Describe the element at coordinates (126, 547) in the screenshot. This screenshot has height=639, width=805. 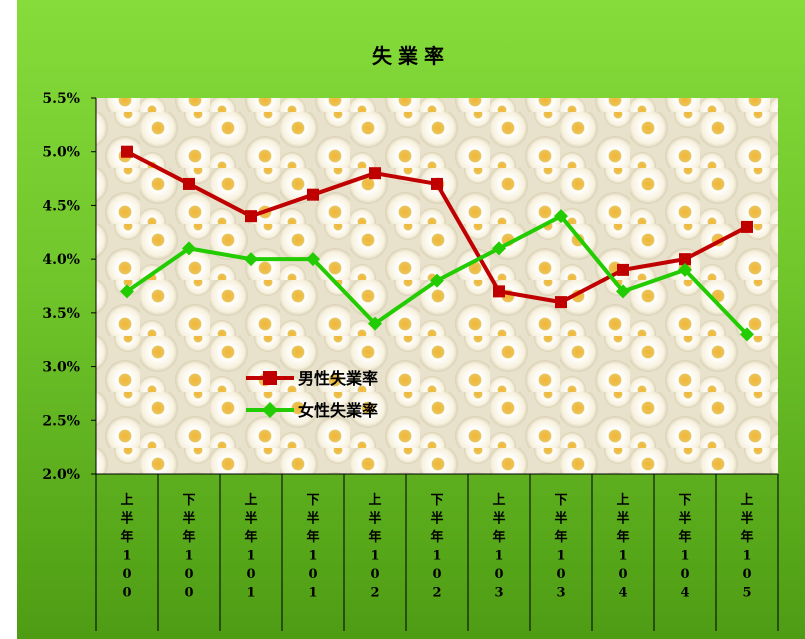
I see `x-tick-label: 上半年 1 0 0` at that location.